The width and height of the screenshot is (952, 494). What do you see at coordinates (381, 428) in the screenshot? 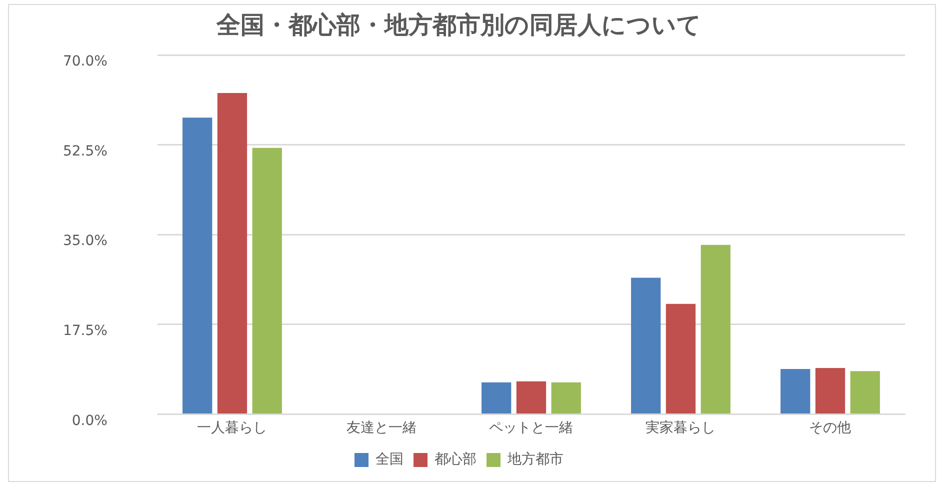
I see `x-tick-label: 友達と一緒` at bounding box center [381, 428].